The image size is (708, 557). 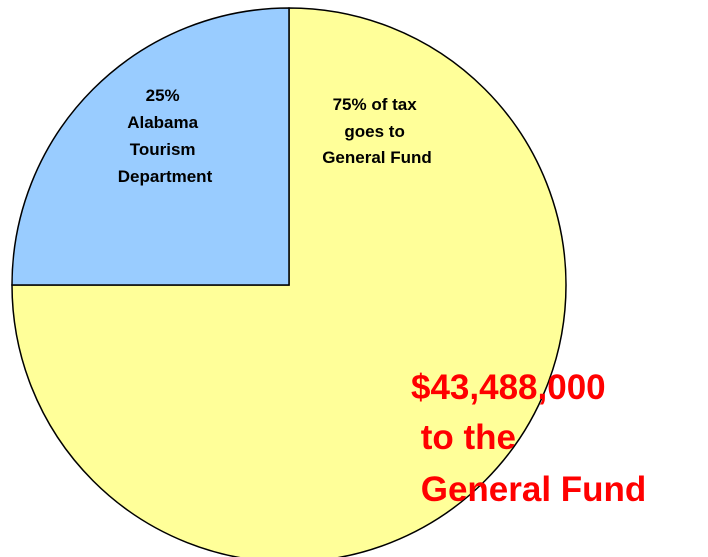 What do you see at coordinates (163, 95) in the screenshot?
I see `slice-label-tourism-line: 25%` at bounding box center [163, 95].